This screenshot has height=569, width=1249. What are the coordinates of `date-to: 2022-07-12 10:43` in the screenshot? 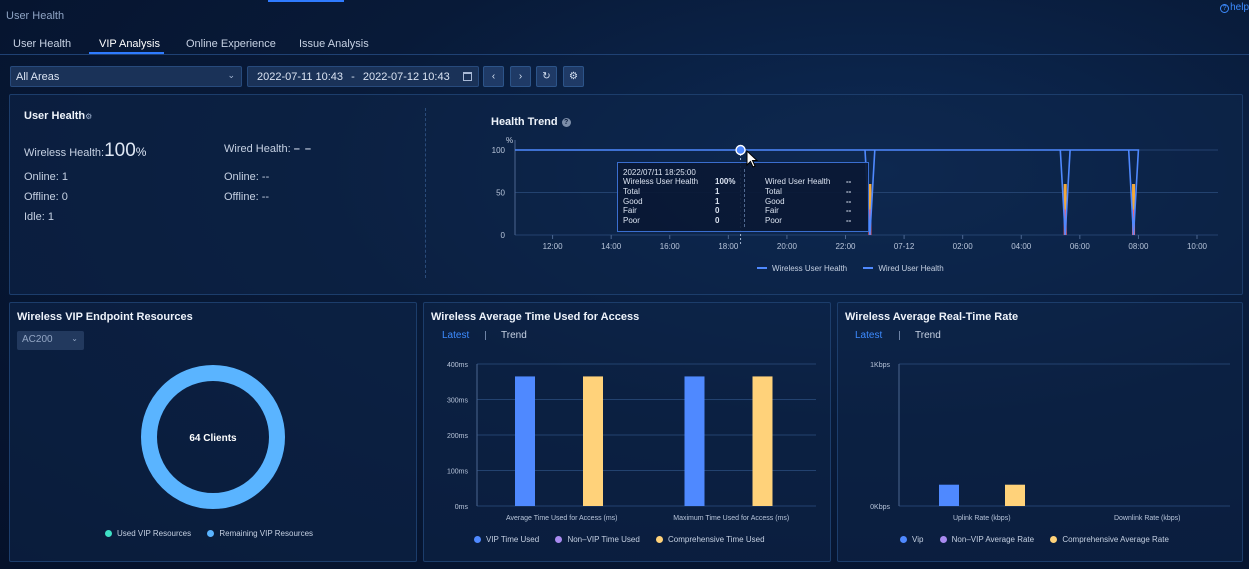 It's located at (406, 77).